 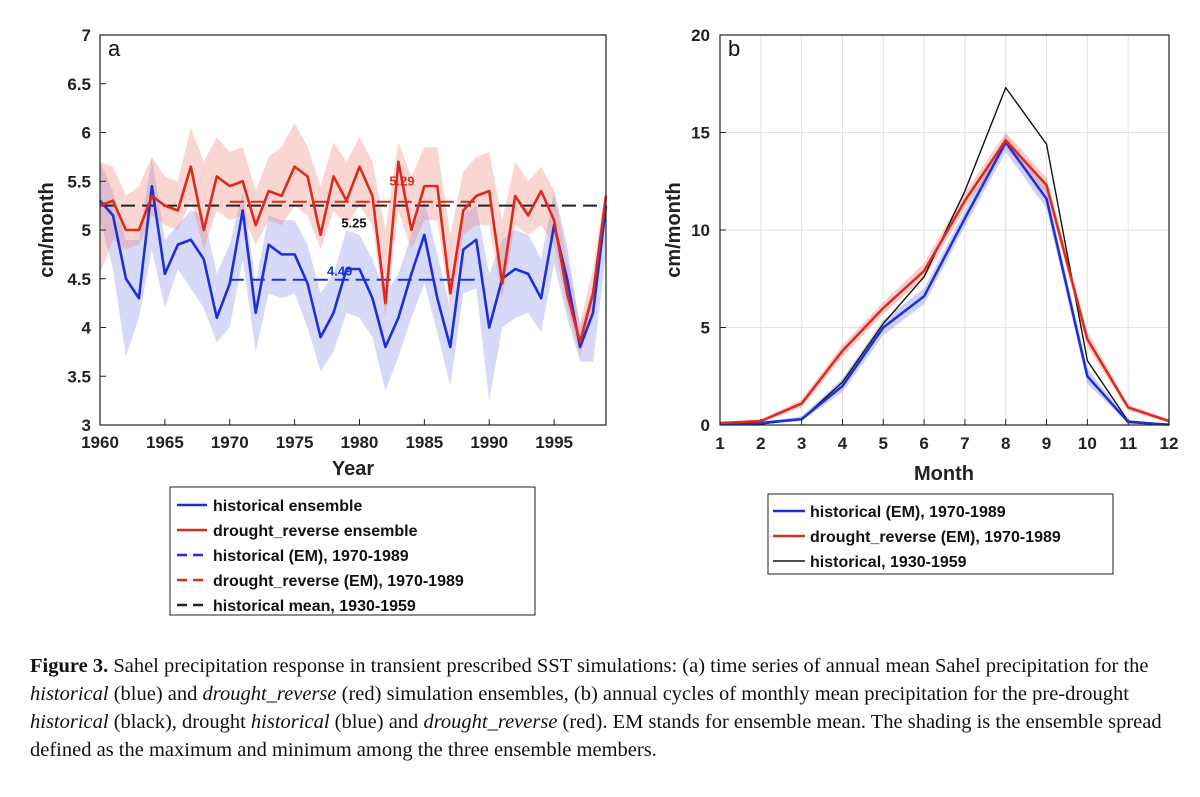 I want to click on y-tick-label: 20, so click(x=700, y=35).